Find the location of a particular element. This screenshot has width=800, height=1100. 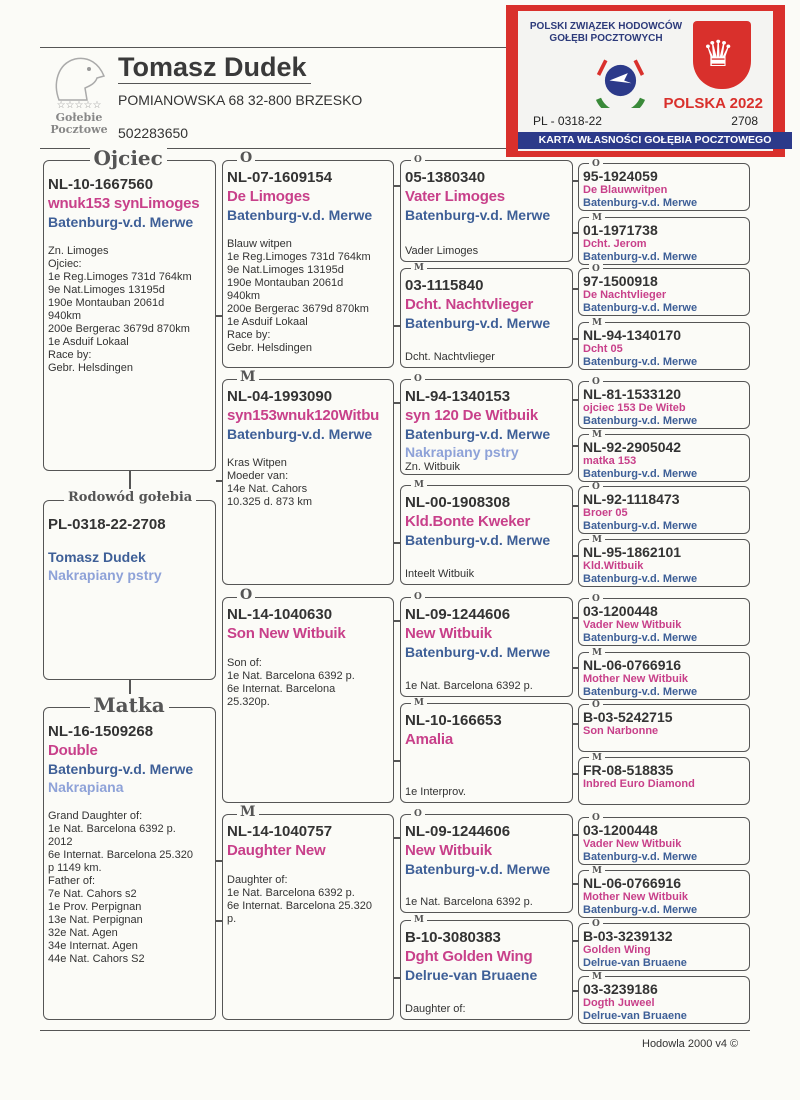

polish-eagle-emblem-icon: ♛ is located at coordinates (722, 55).